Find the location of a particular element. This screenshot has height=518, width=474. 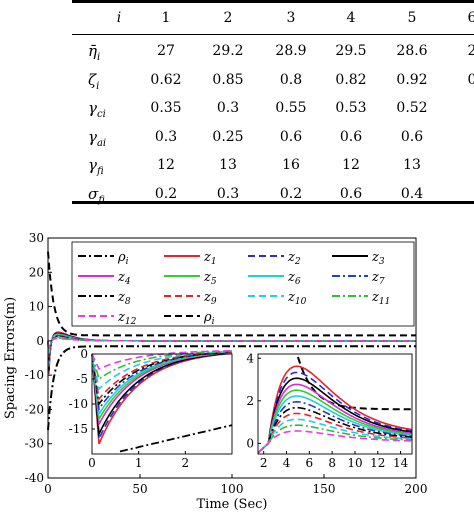

y-tick-label: -20 is located at coordinates (34, 409).